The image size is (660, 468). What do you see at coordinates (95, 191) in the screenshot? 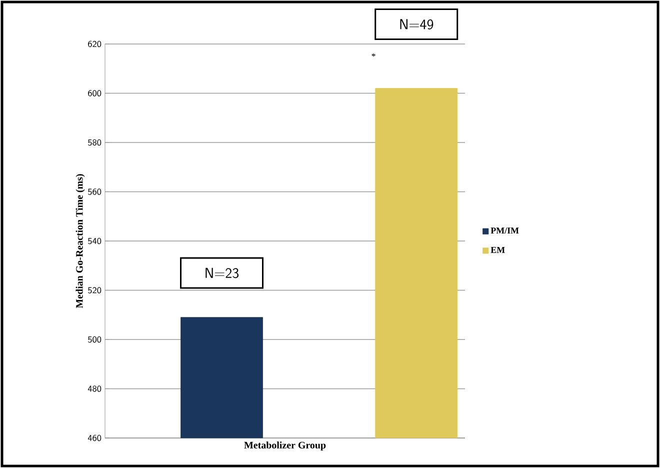
I see `y-tick-label: 560` at bounding box center [95, 191].